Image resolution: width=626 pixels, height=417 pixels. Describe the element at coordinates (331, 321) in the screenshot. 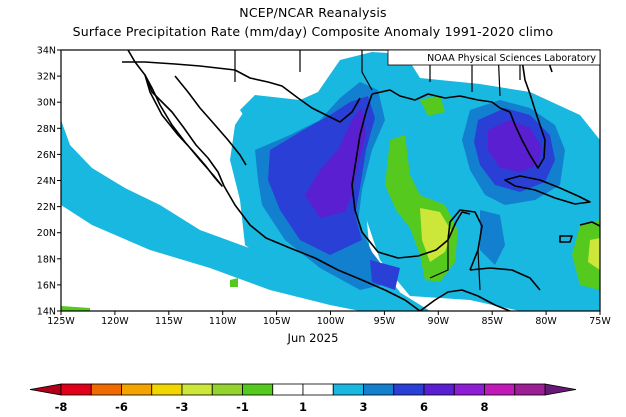

I see `lon-label: 100W` at that location.